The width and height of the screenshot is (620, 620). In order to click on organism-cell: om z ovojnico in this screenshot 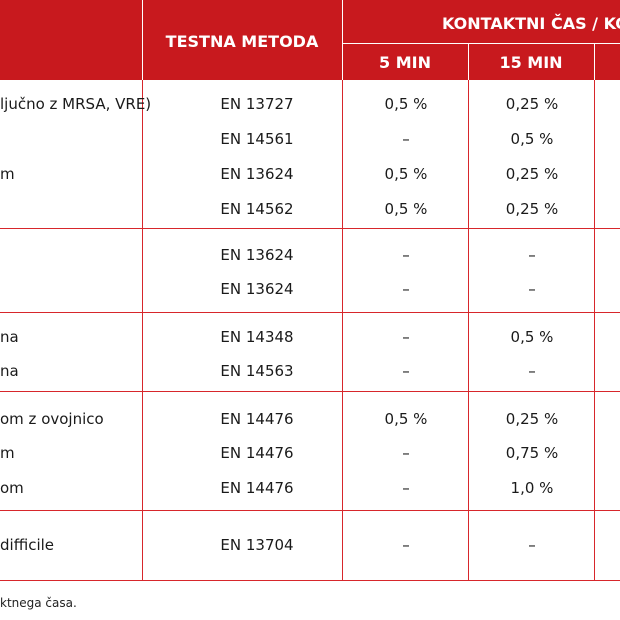, I will do `click(52, 419)`.